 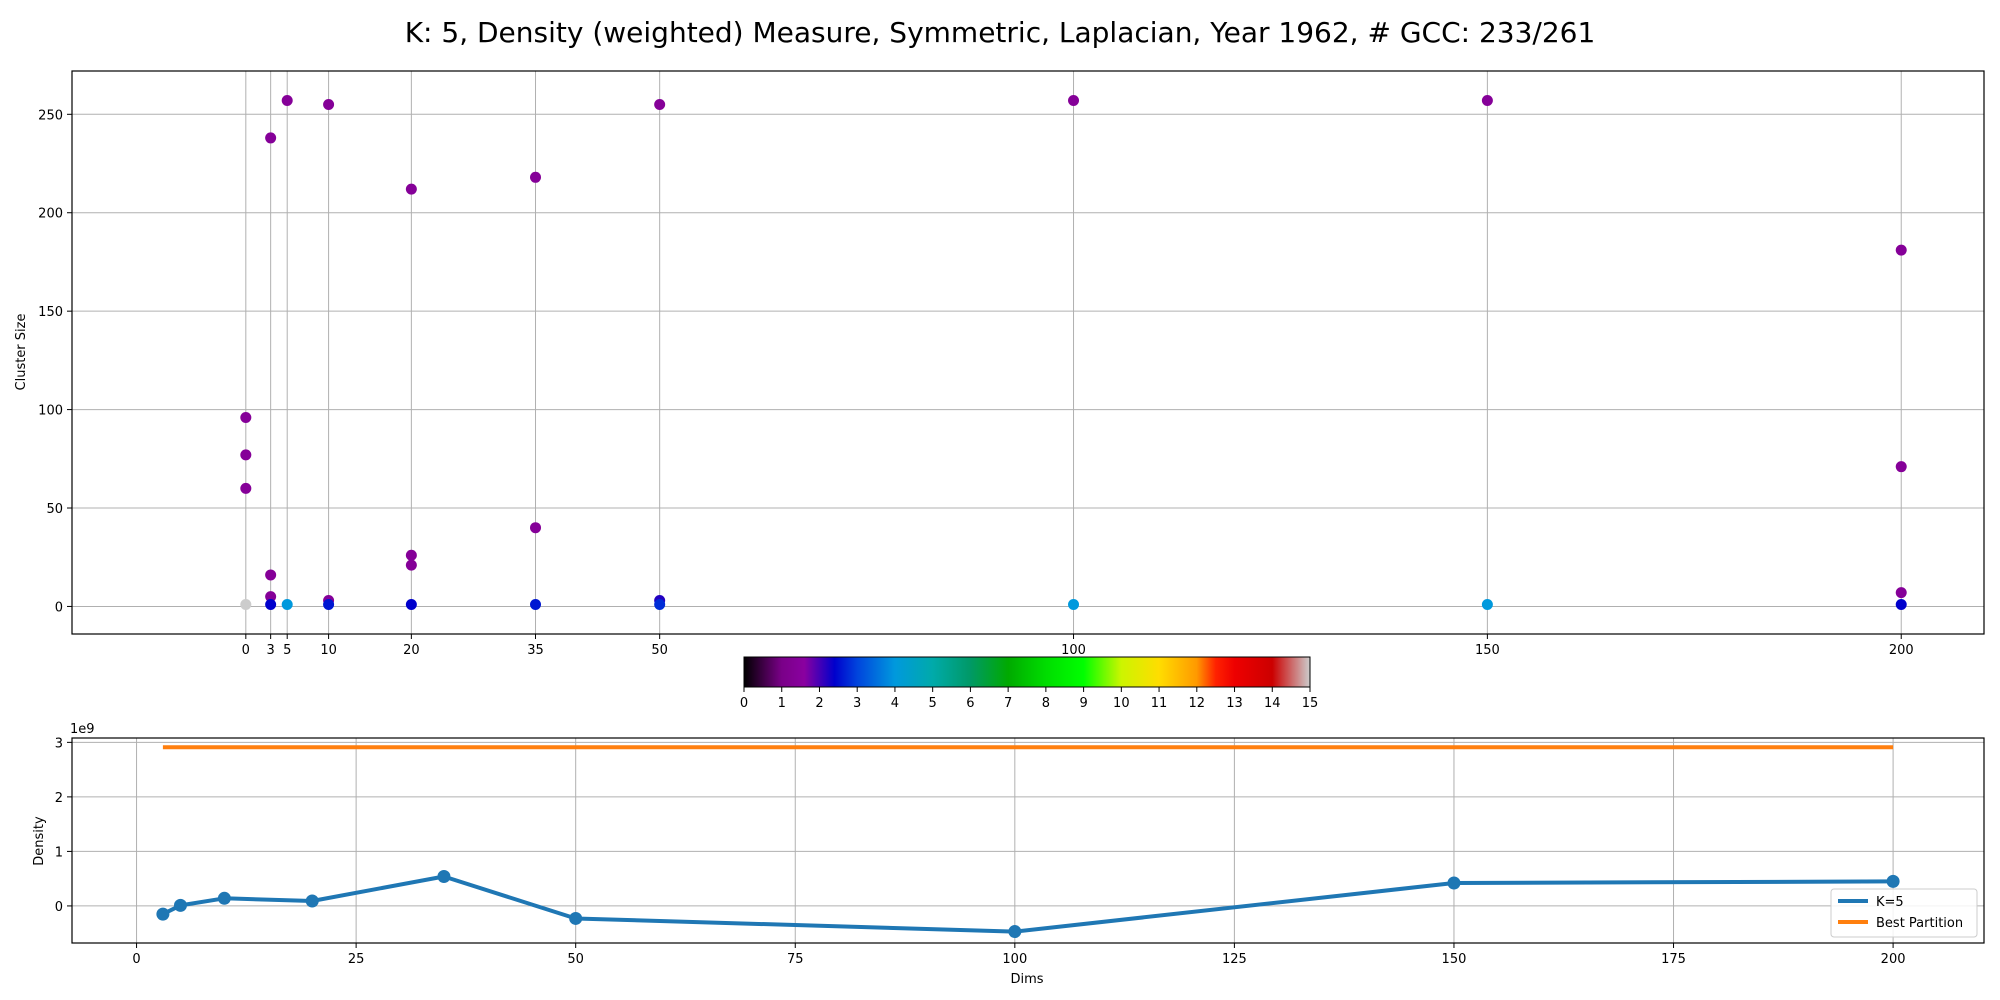 I want to click on bottom-y-axis-label: Density, so click(x=39, y=841).